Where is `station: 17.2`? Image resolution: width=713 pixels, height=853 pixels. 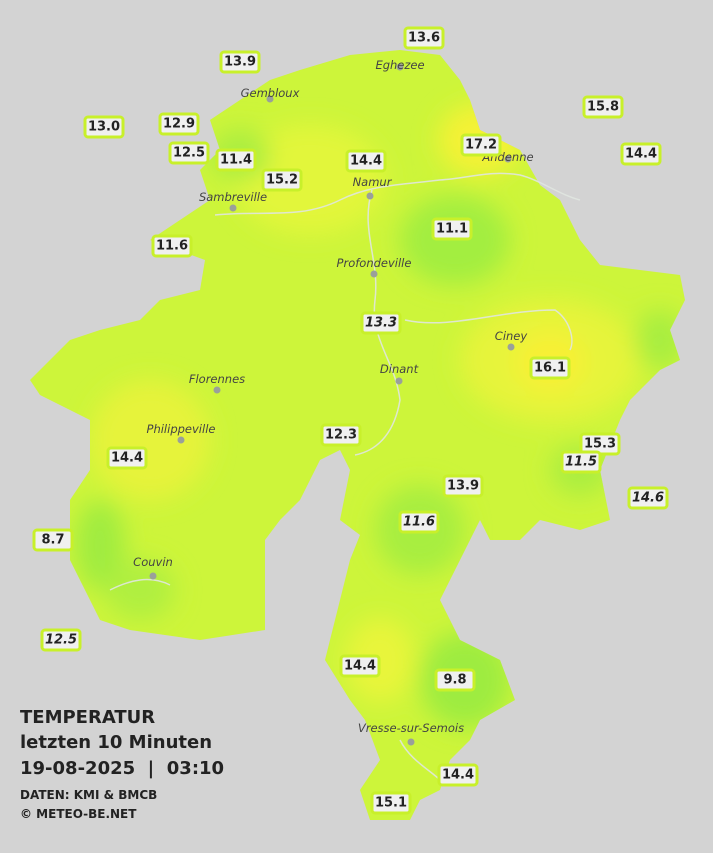
station: 17.2 is located at coordinates (481, 145).